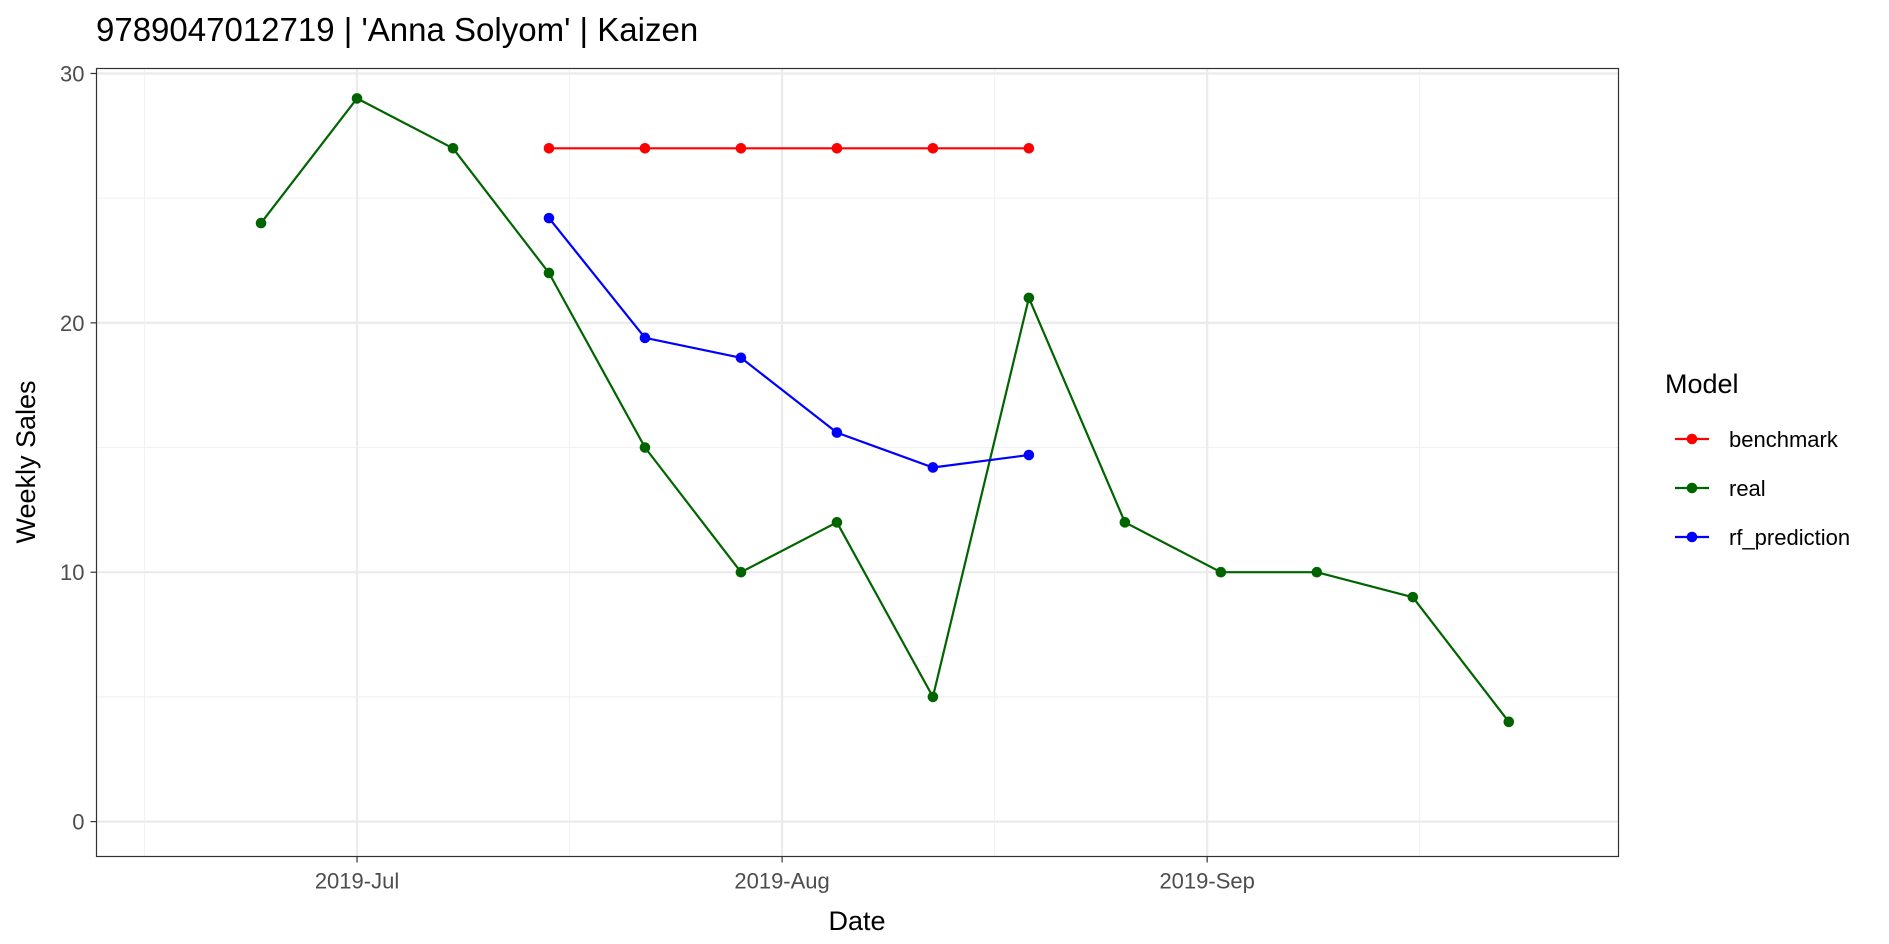 Image resolution: width=1889 pixels, height=944 pixels. I want to click on y-tick-label: 30, so click(72, 73).